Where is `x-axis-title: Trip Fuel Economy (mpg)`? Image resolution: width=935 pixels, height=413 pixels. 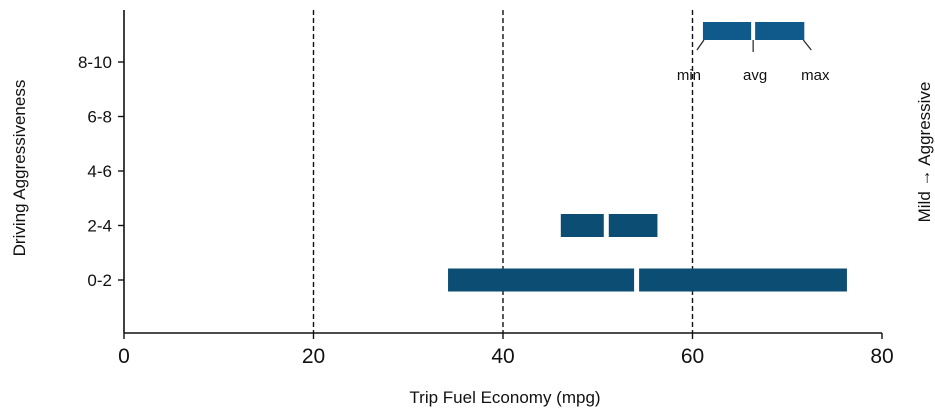
x-axis-title: Trip Fuel Economy (mpg) is located at coordinates (504, 397).